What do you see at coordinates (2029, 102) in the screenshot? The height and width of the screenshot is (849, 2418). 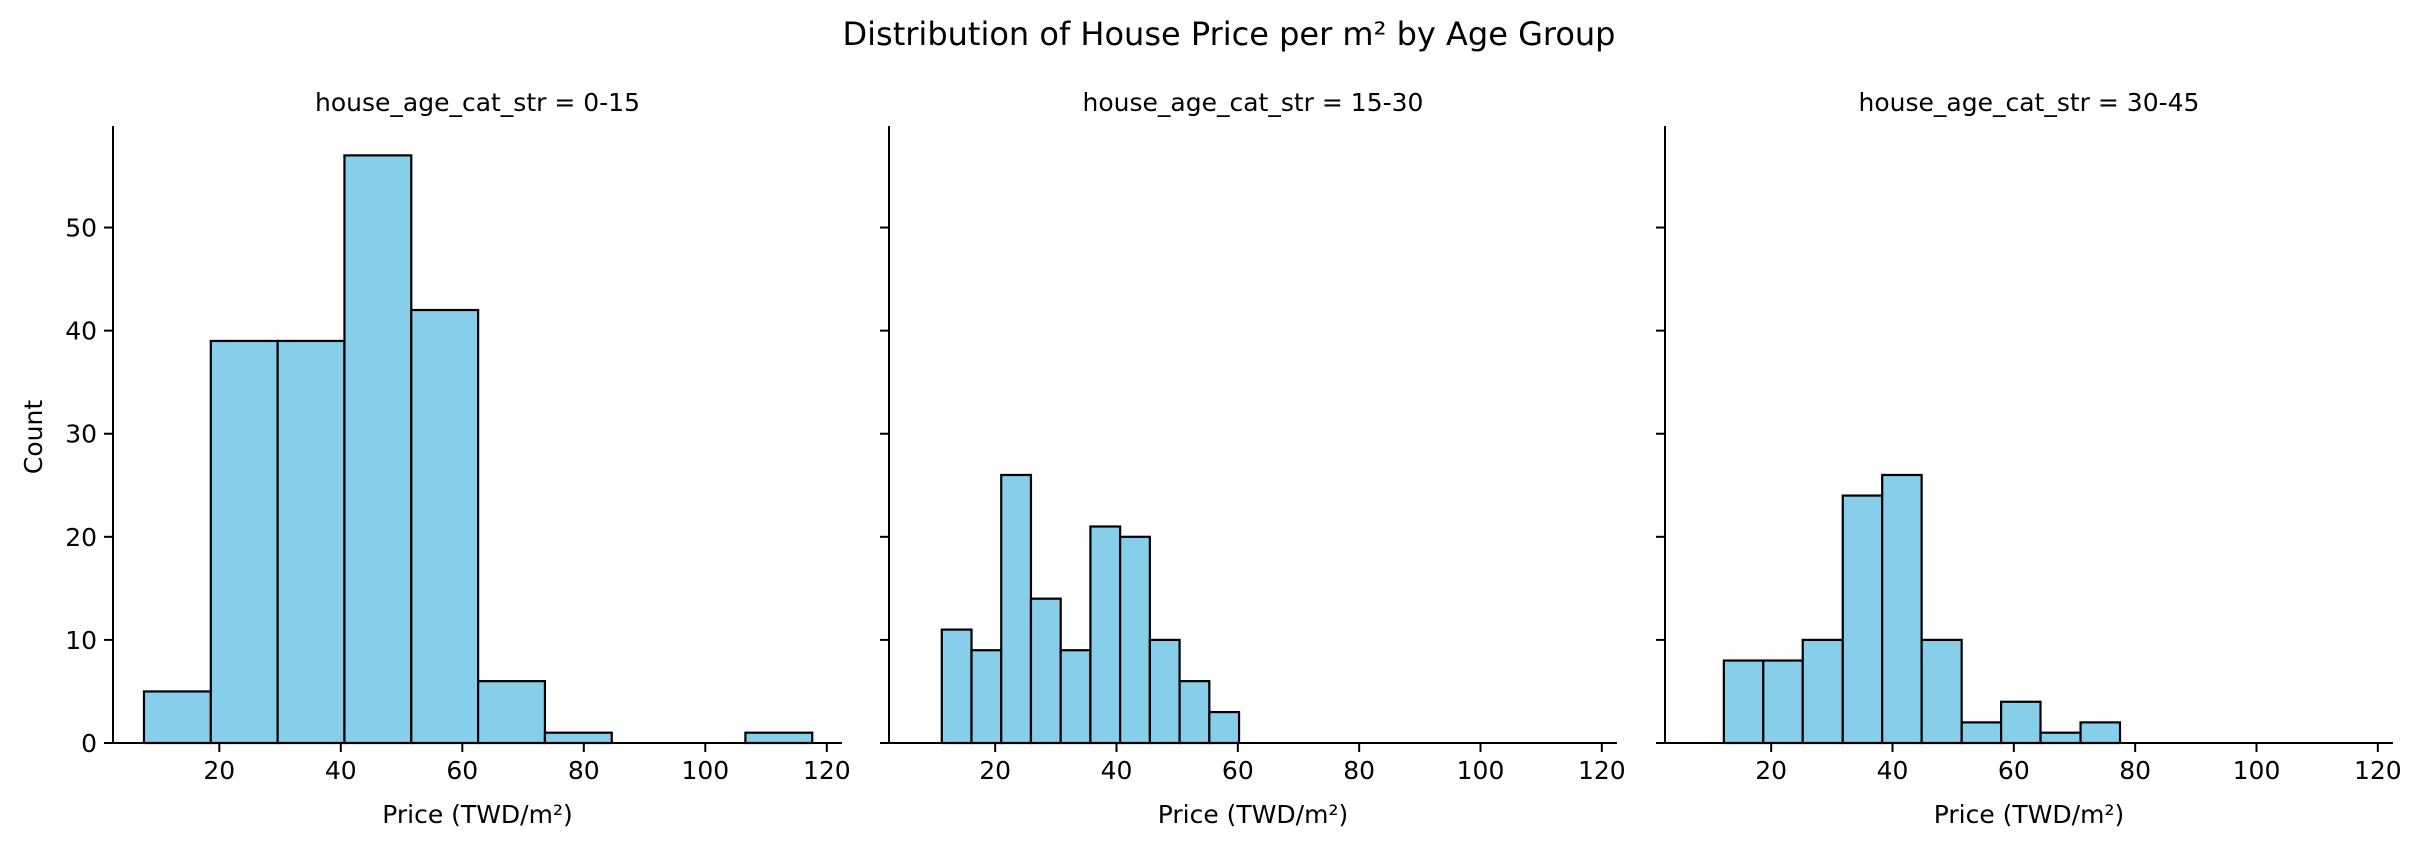 I see `facet-title: house_age_cat_str = 30-45` at bounding box center [2029, 102].